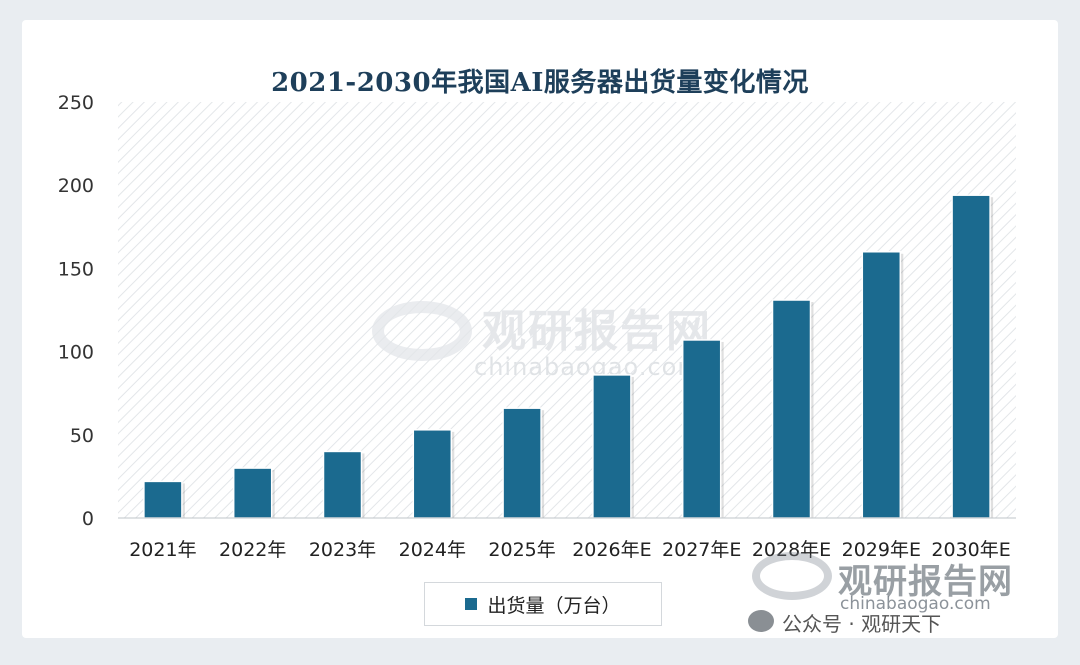  I want to click on y-tick-label: 50, so click(82, 436).